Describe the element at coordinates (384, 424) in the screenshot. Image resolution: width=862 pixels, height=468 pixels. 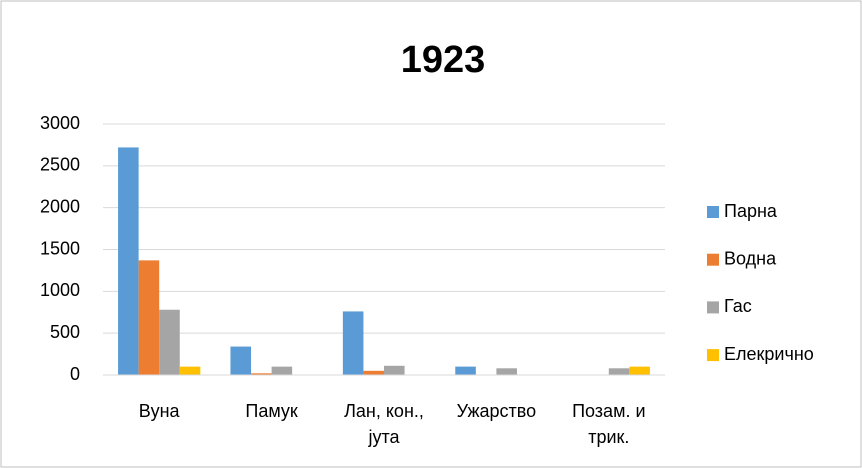
I see `x-tick-label: Лан, кон., јута` at that location.